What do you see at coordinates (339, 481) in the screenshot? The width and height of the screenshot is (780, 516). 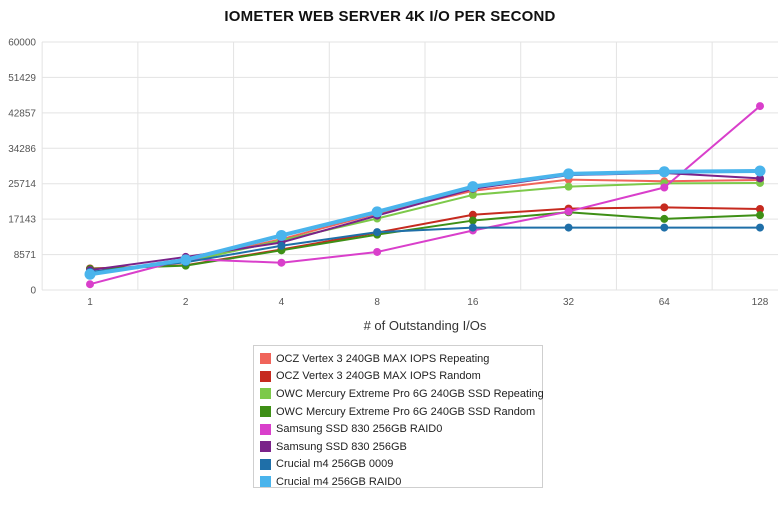 I see `legend-label: Crucial m4 256GB RAID0` at bounding box center [339, 481].